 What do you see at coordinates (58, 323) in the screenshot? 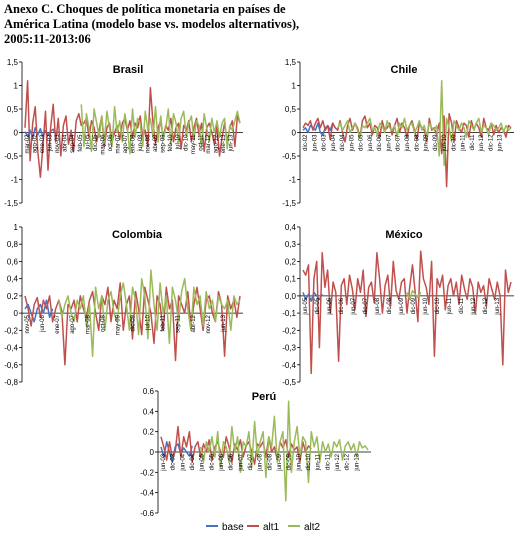
I see `x-tick-label: ene-07` at bounding box center [58, 323].